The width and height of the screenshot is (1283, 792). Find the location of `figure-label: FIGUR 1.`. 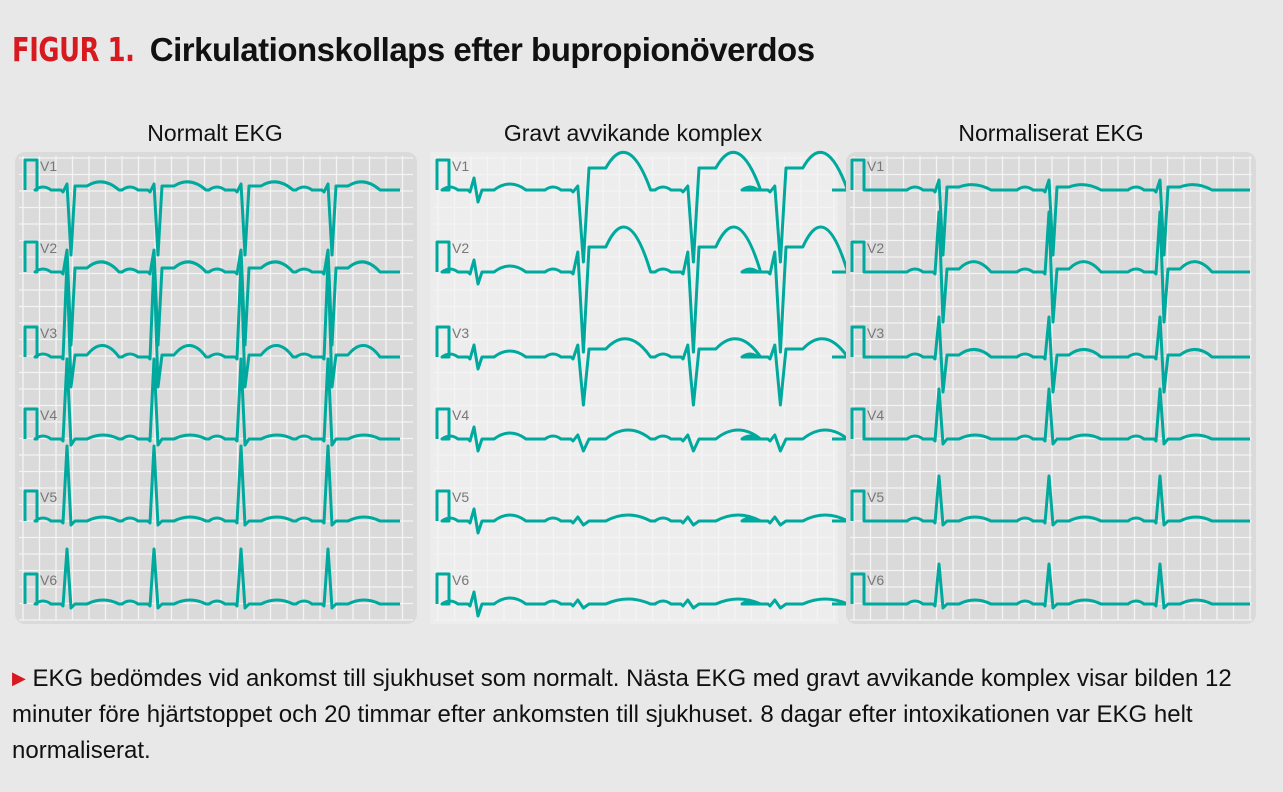

figure-label: FIGUR 1. is located at coordinates (73, 49).